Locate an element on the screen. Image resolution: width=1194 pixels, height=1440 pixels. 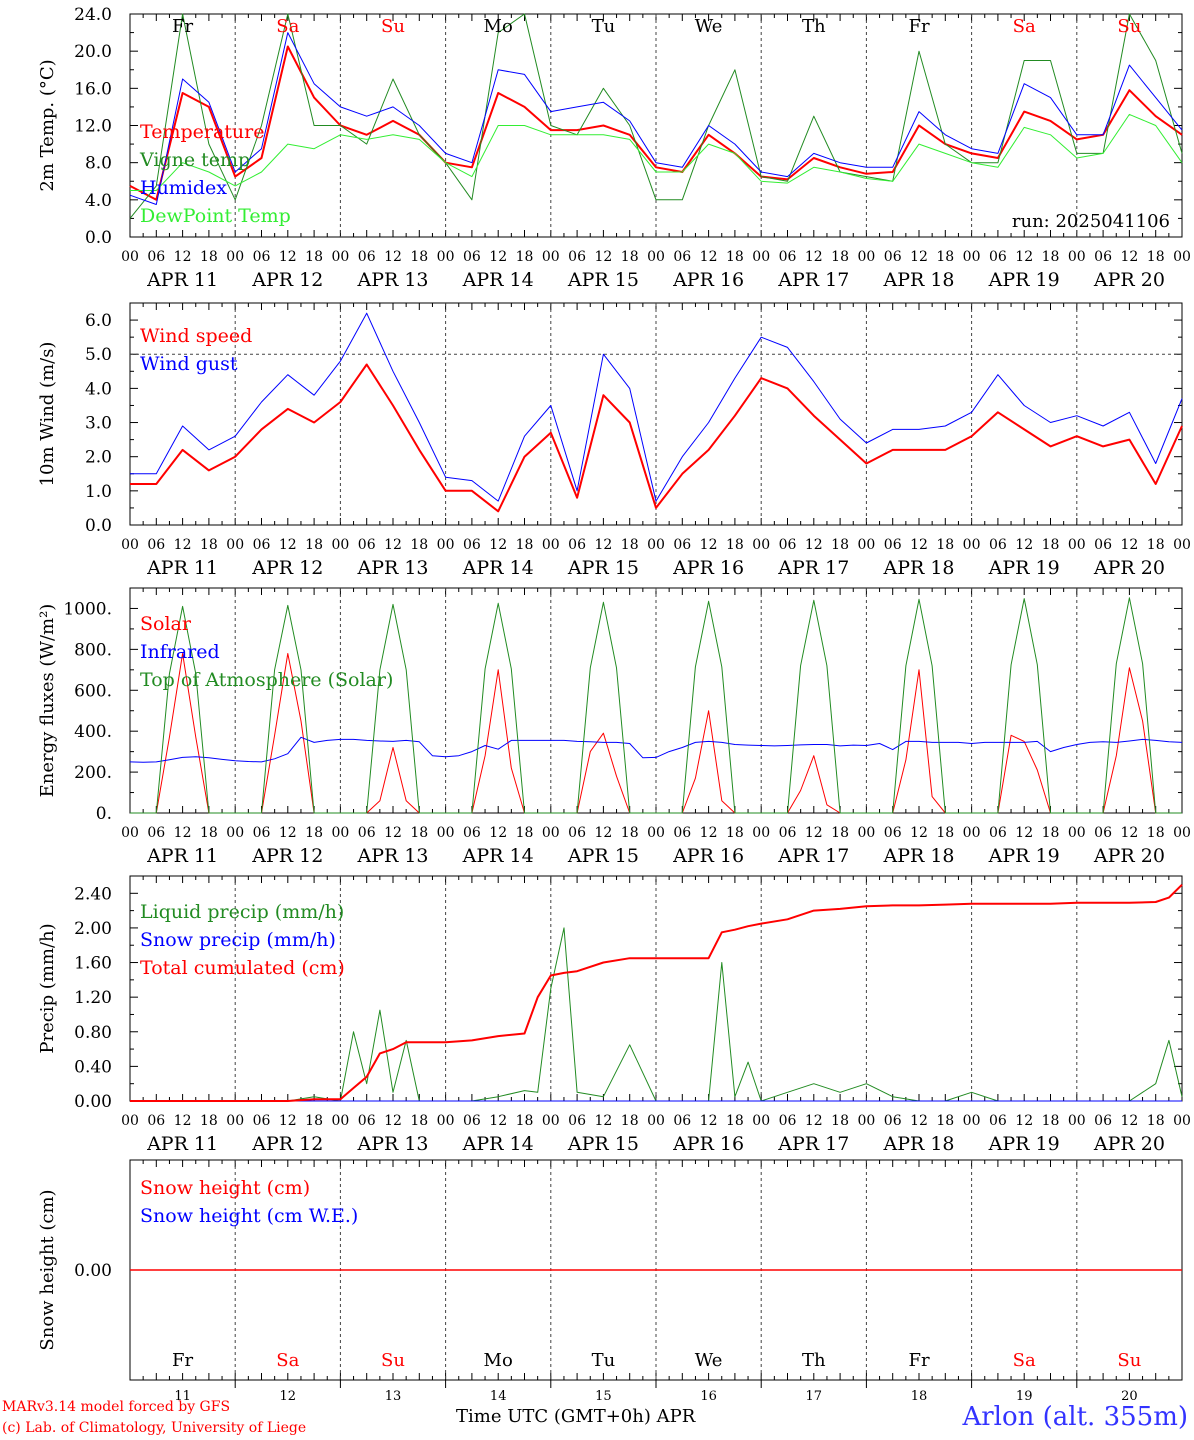
series-line-vigne-temp is located at coordinates (656, 116).